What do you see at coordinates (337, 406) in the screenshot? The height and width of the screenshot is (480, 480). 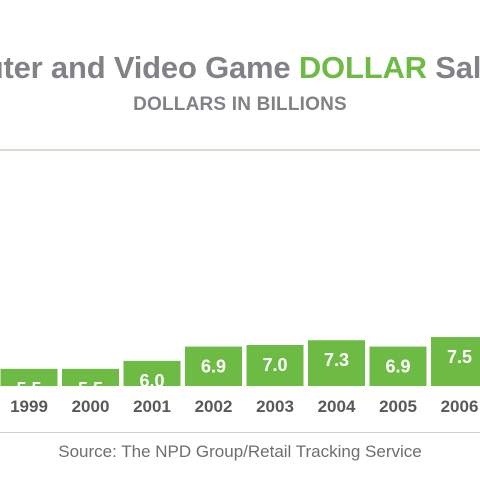 I see `x-tick-2004: 2004` at bounding box center [337, 406].